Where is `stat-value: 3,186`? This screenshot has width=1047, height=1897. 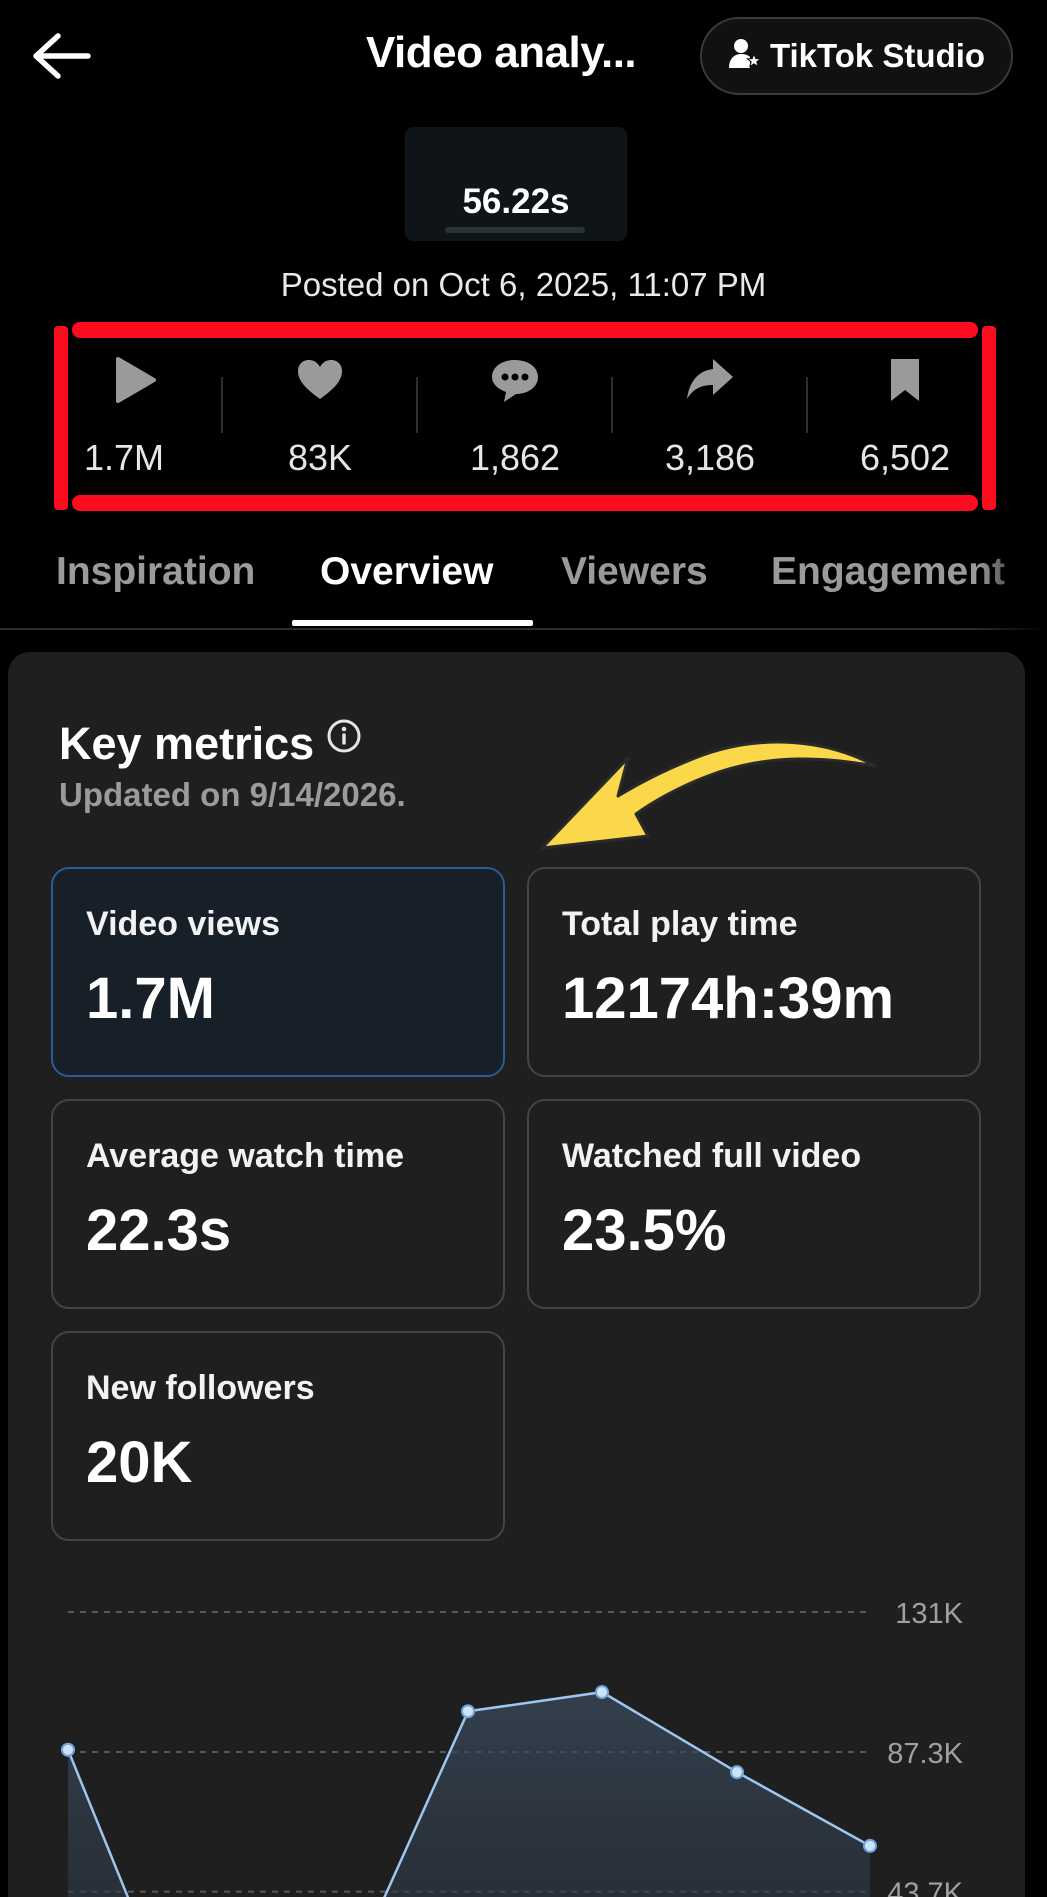 stat-value: 3,186 is located at coordinates (710, 457).